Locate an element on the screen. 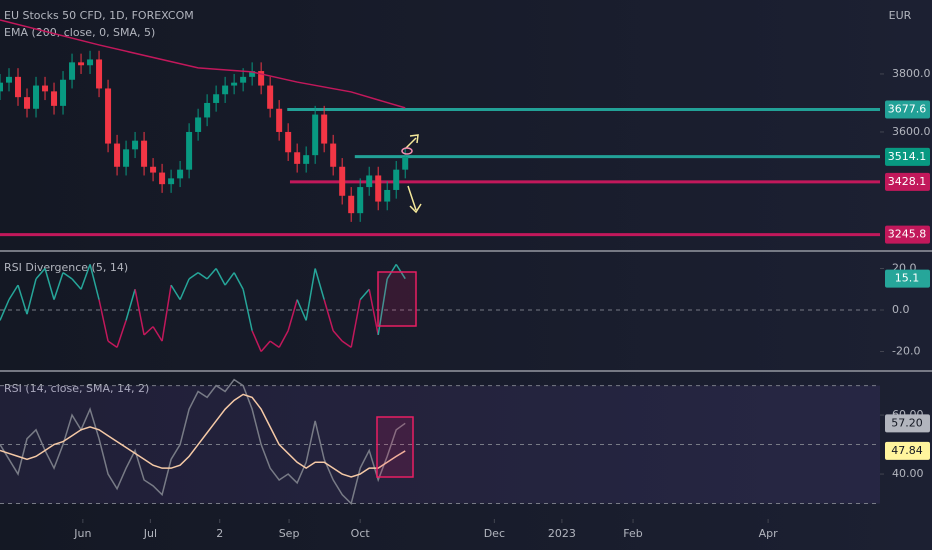  x-tick-label: Sep is located at coordinates (289, 533).